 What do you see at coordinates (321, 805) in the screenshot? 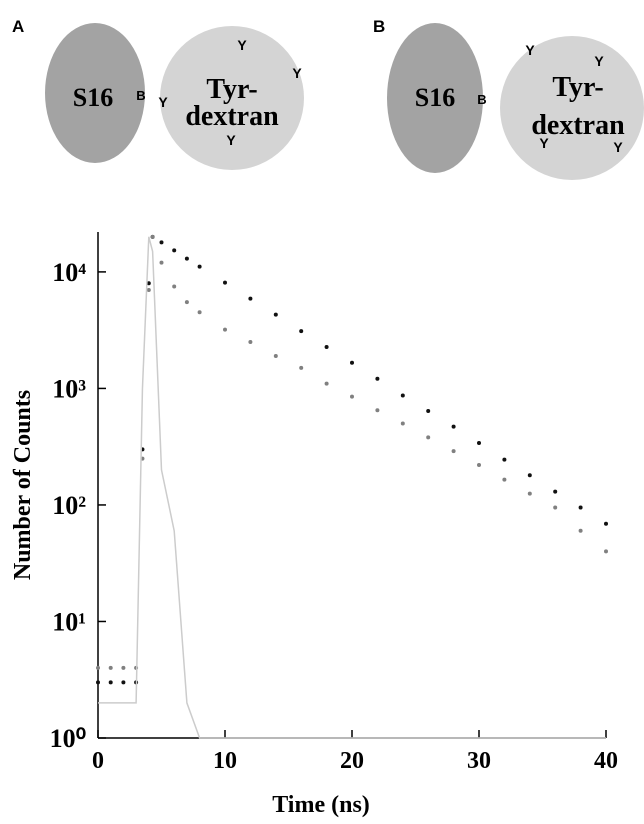
I see `x-axis-title: Time (ns)` at bounding box center [321, 805].